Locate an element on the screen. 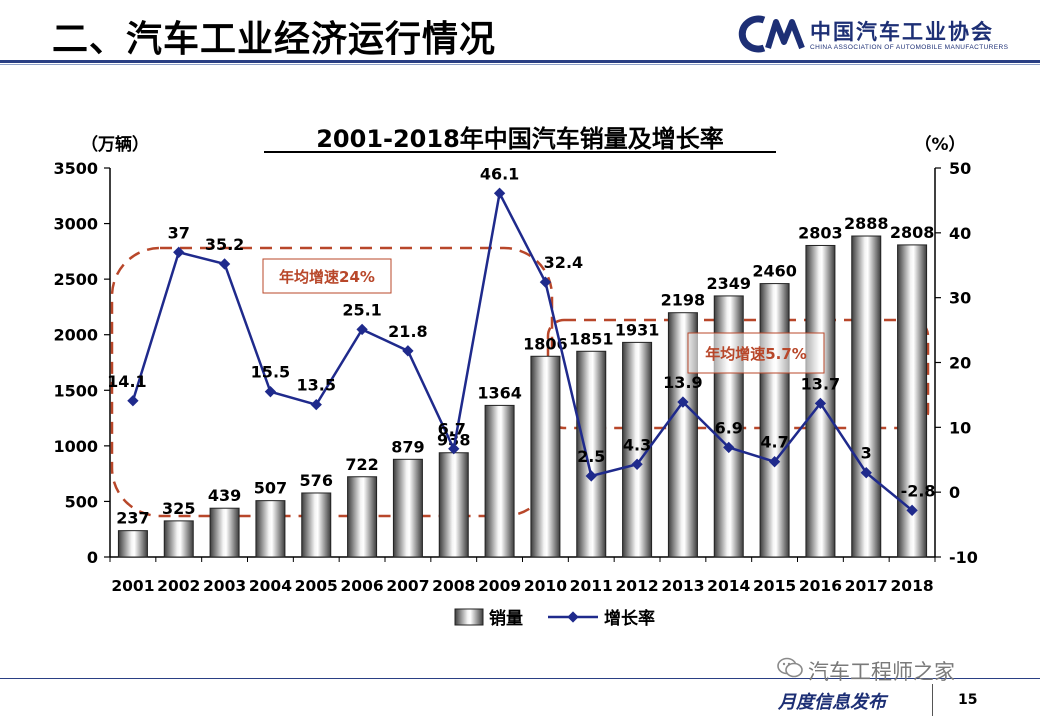 Image resolution: width=1040 pixels, height=720 pixels. x-tick-label: 2017 is located at coordinates (866, 586).